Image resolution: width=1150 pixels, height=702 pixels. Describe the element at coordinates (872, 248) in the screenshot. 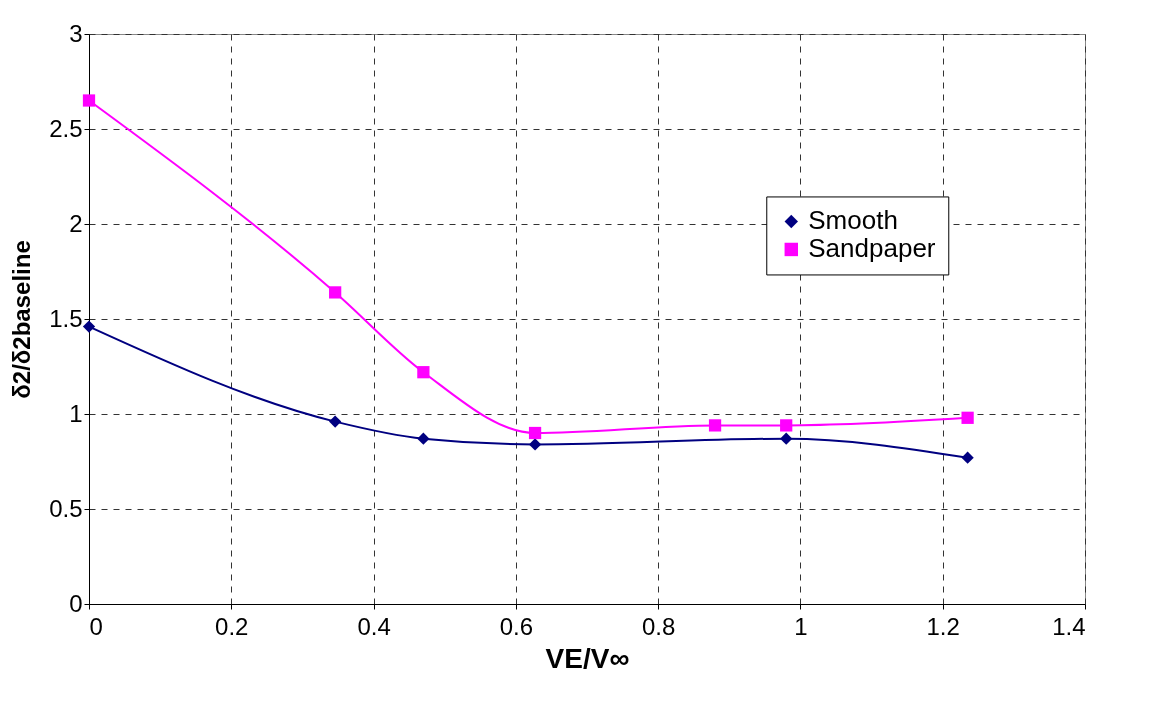

I see `legend-label: Sandpaper` at that location.